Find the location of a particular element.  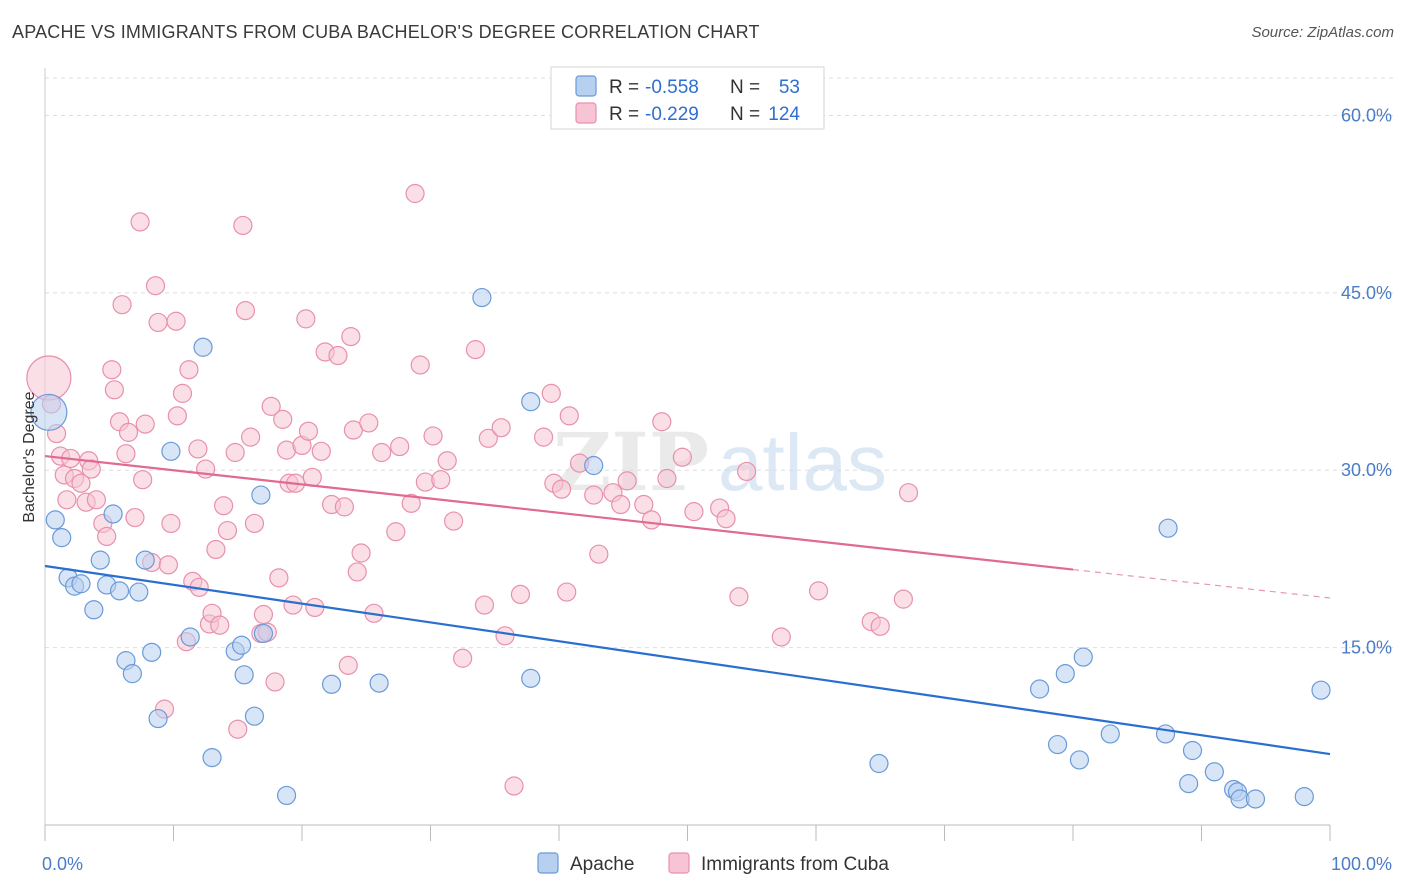

legend-r-label-1: R = is located at coordinates (624, 87).